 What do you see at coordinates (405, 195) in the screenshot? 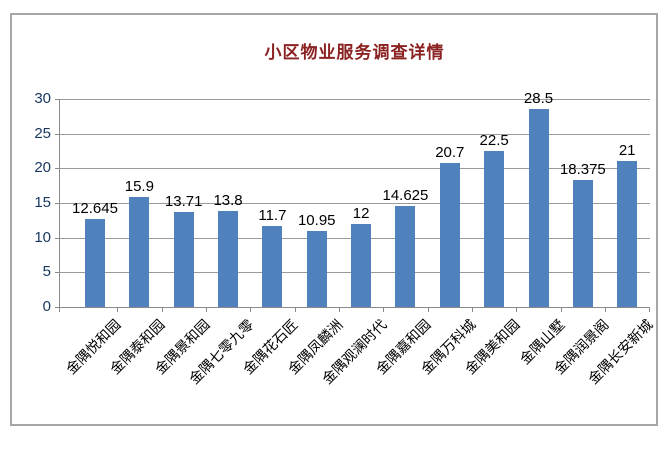
I see `bar-value-label: 14.625` at bounding box center [405, 195].